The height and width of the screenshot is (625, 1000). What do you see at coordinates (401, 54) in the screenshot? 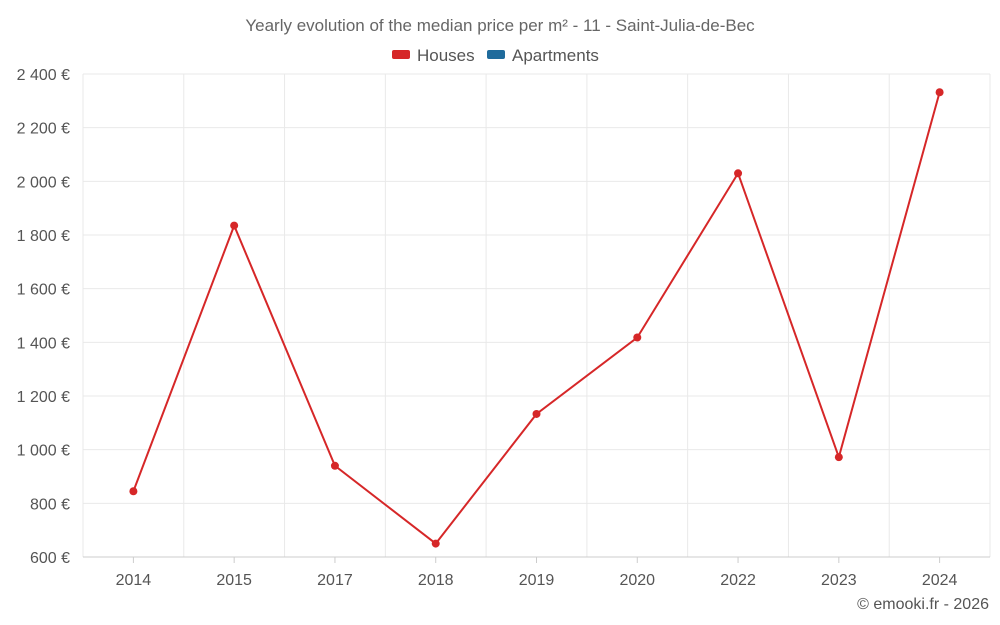
I see `legend-swatch-houses` at bounding box center [401, 54].